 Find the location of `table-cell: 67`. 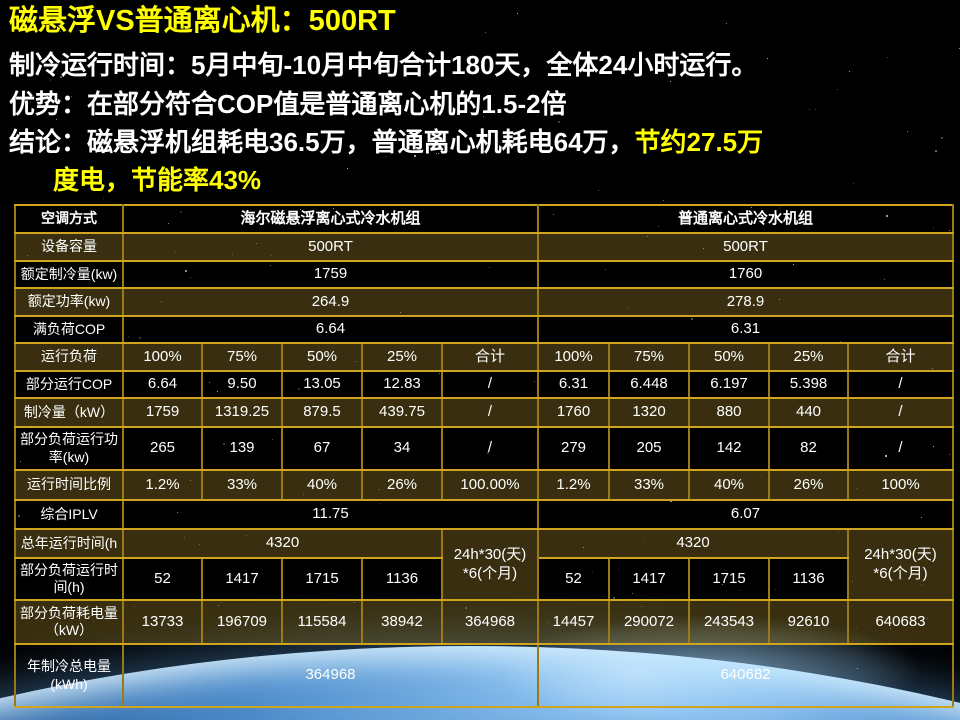

table-cell: 67 is located at coordinates (322, 448).